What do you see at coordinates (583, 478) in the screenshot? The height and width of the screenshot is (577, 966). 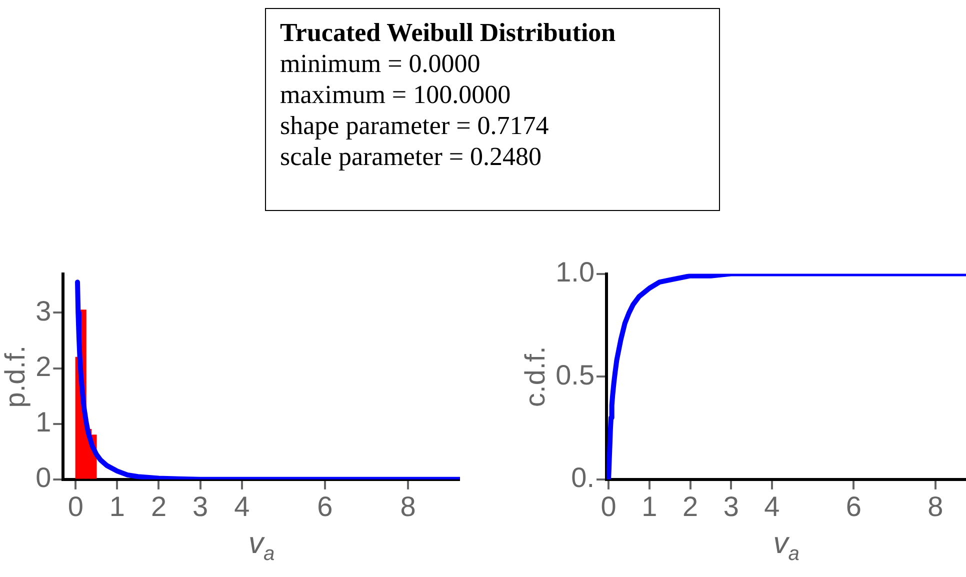 I see `y-tick-label: 0.` at bounding box center [583, 478].